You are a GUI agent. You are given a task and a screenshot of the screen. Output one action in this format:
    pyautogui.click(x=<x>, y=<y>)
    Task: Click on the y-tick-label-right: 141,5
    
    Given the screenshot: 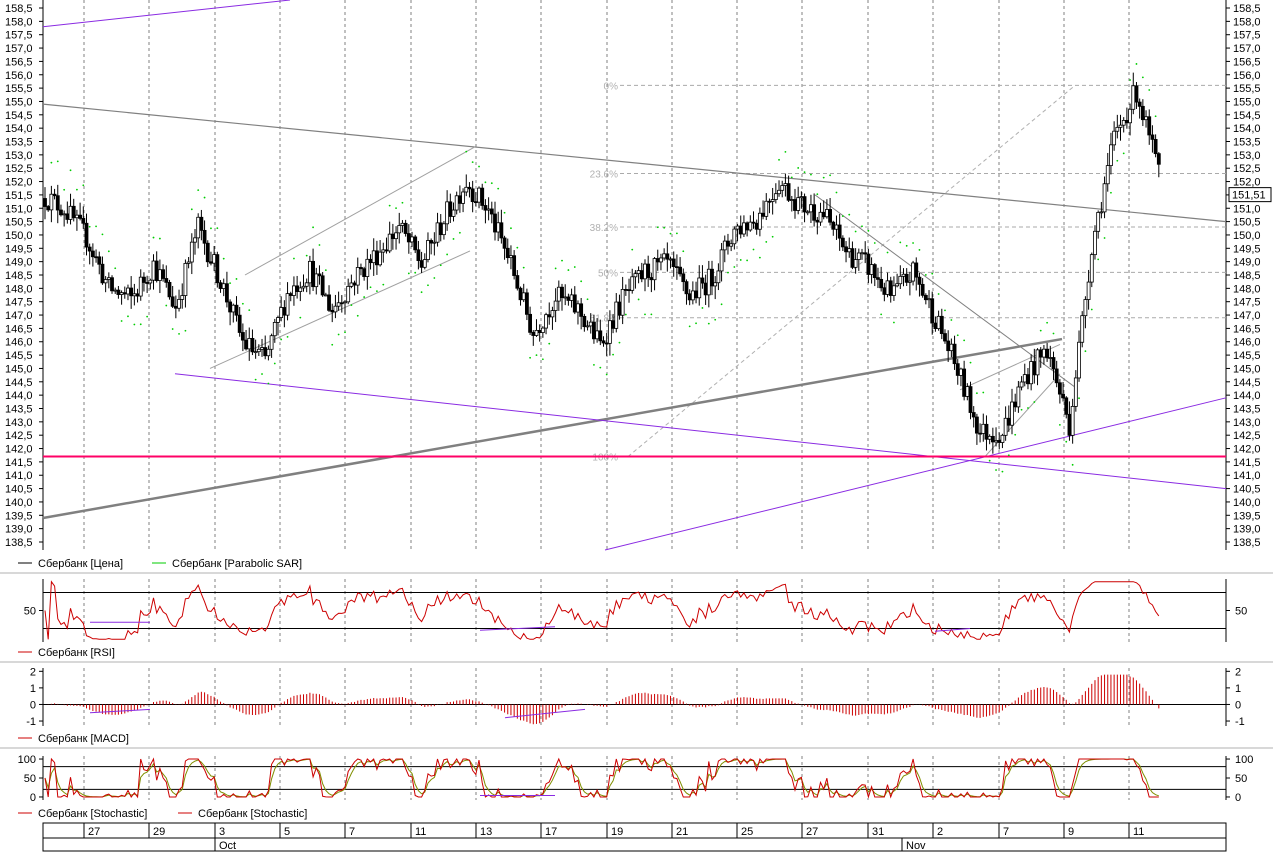 What is the action you would take?
    pyautogui.click(x=1247, y=463)
    